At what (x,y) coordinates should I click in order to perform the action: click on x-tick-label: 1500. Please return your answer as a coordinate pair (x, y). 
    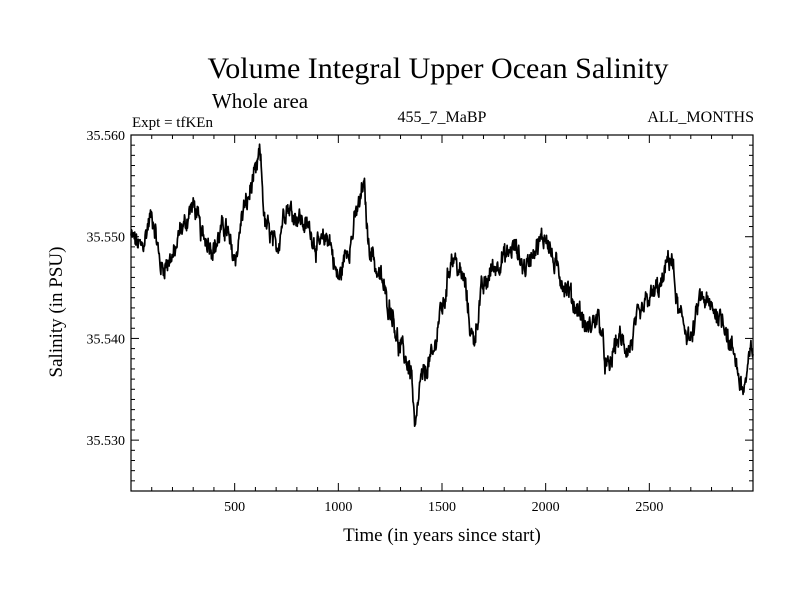
    Looking at the image, I should click on (442, 507).